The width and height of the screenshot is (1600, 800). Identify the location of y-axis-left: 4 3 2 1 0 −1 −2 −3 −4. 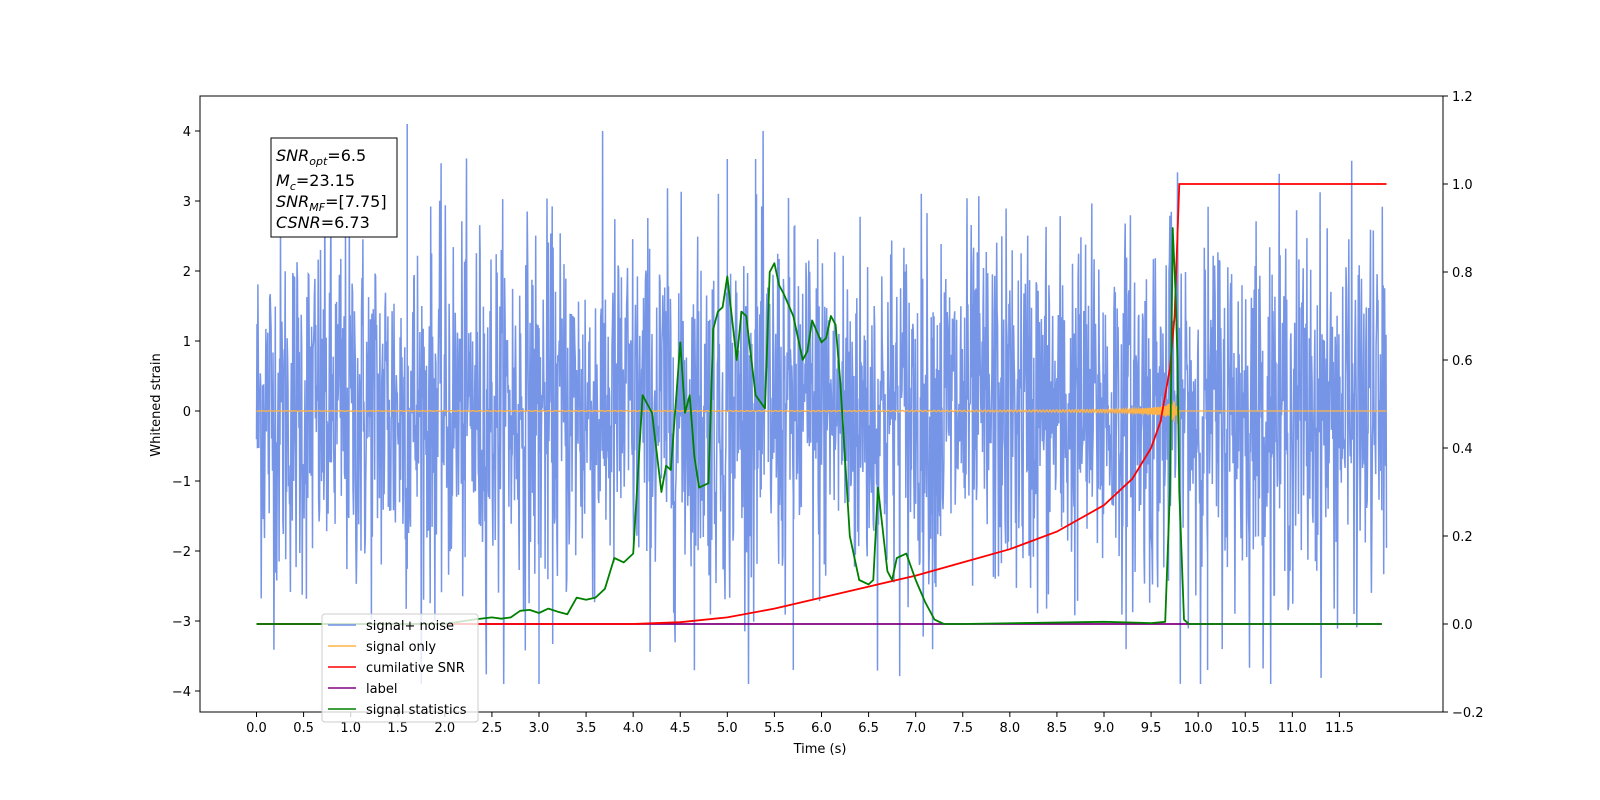
(186, 412).